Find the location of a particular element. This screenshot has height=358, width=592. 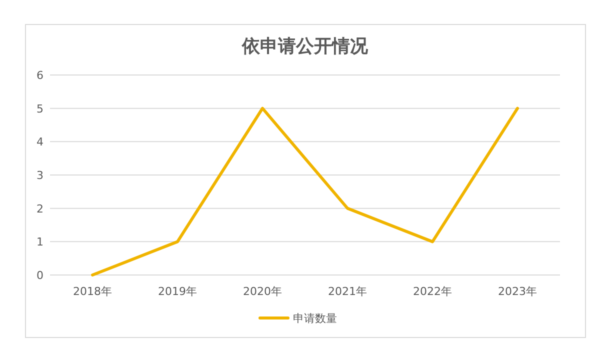

x-tick-label: 2021年 is located at coordinates (347, 291).